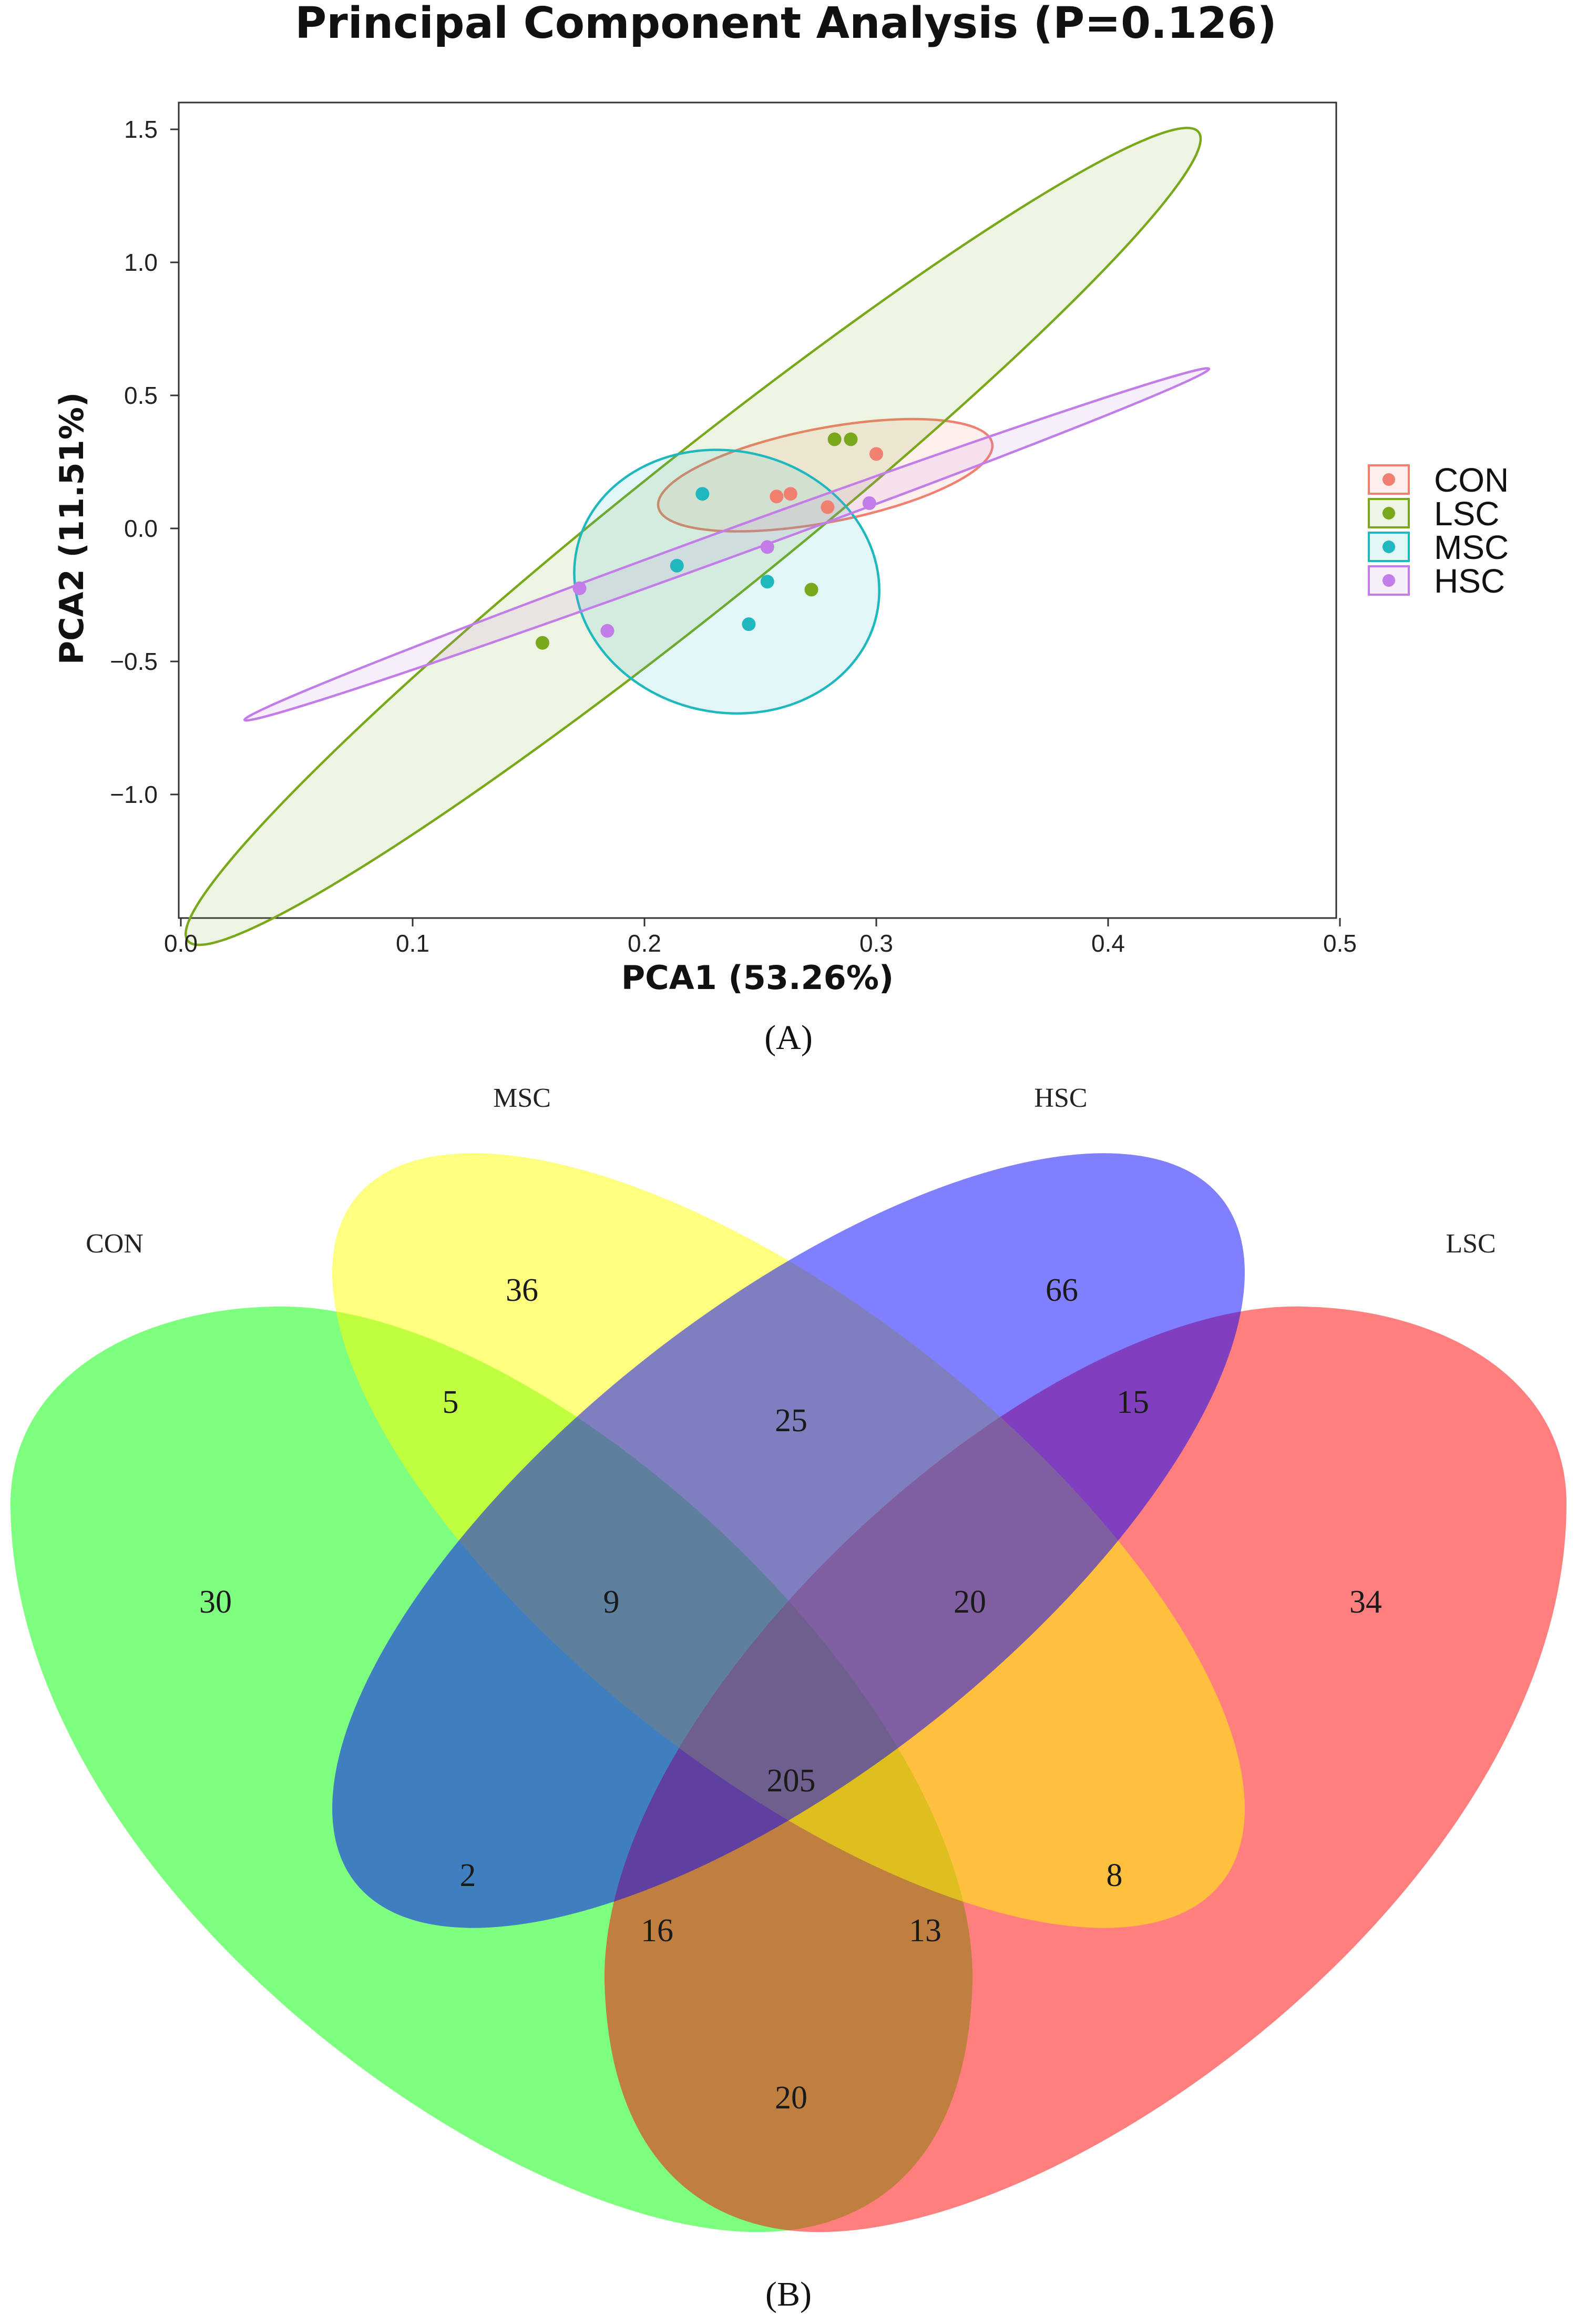 The height and width of the screenshot is (2324, 1577). What do you see at coordinates (1115, 1876) in the screenshot?
I see `venn-count-msc-lsc: 8` at bounding box center [1115, 1876].